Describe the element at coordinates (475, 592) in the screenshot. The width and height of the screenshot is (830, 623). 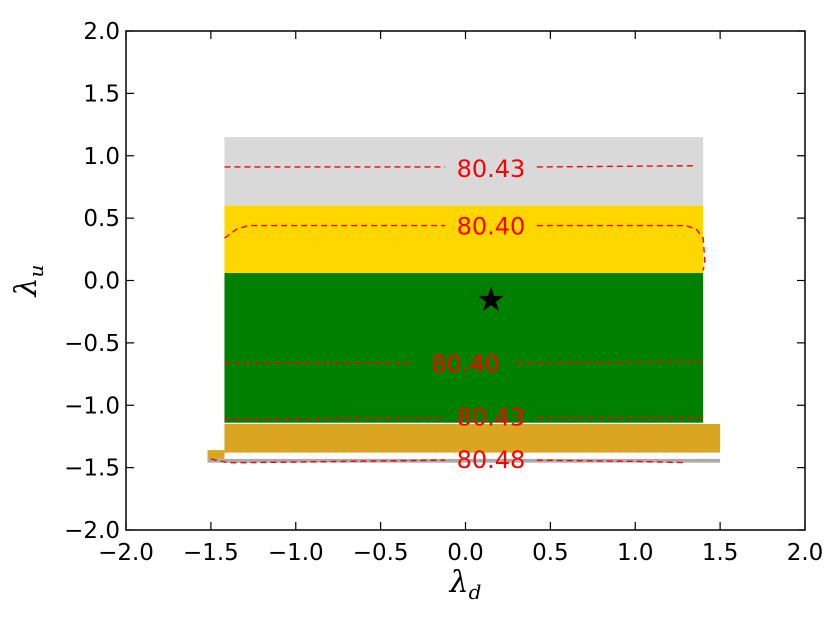
I see `x-axis-label-subscript: d` at that location.